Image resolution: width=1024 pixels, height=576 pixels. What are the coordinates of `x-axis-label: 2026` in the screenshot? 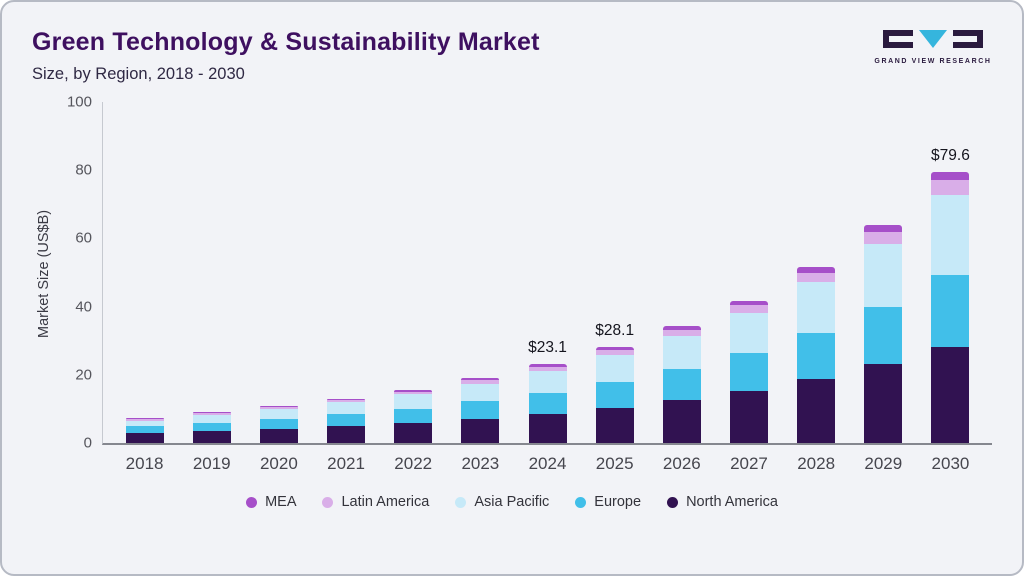 It's located at (681, 463).